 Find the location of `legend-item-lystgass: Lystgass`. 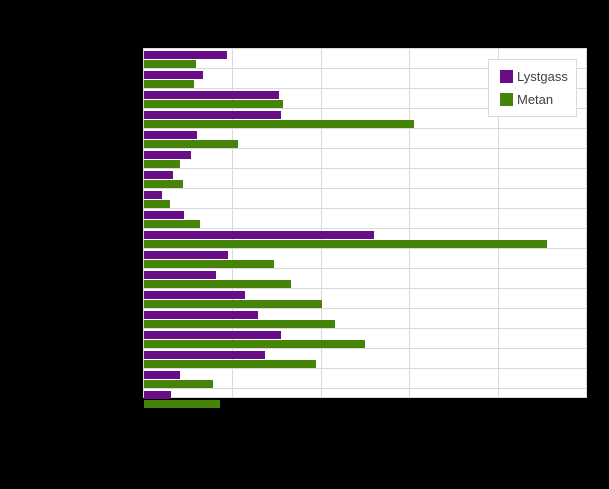

legend-item-lystgass: Lystgass is located at coordinates (538, 76).